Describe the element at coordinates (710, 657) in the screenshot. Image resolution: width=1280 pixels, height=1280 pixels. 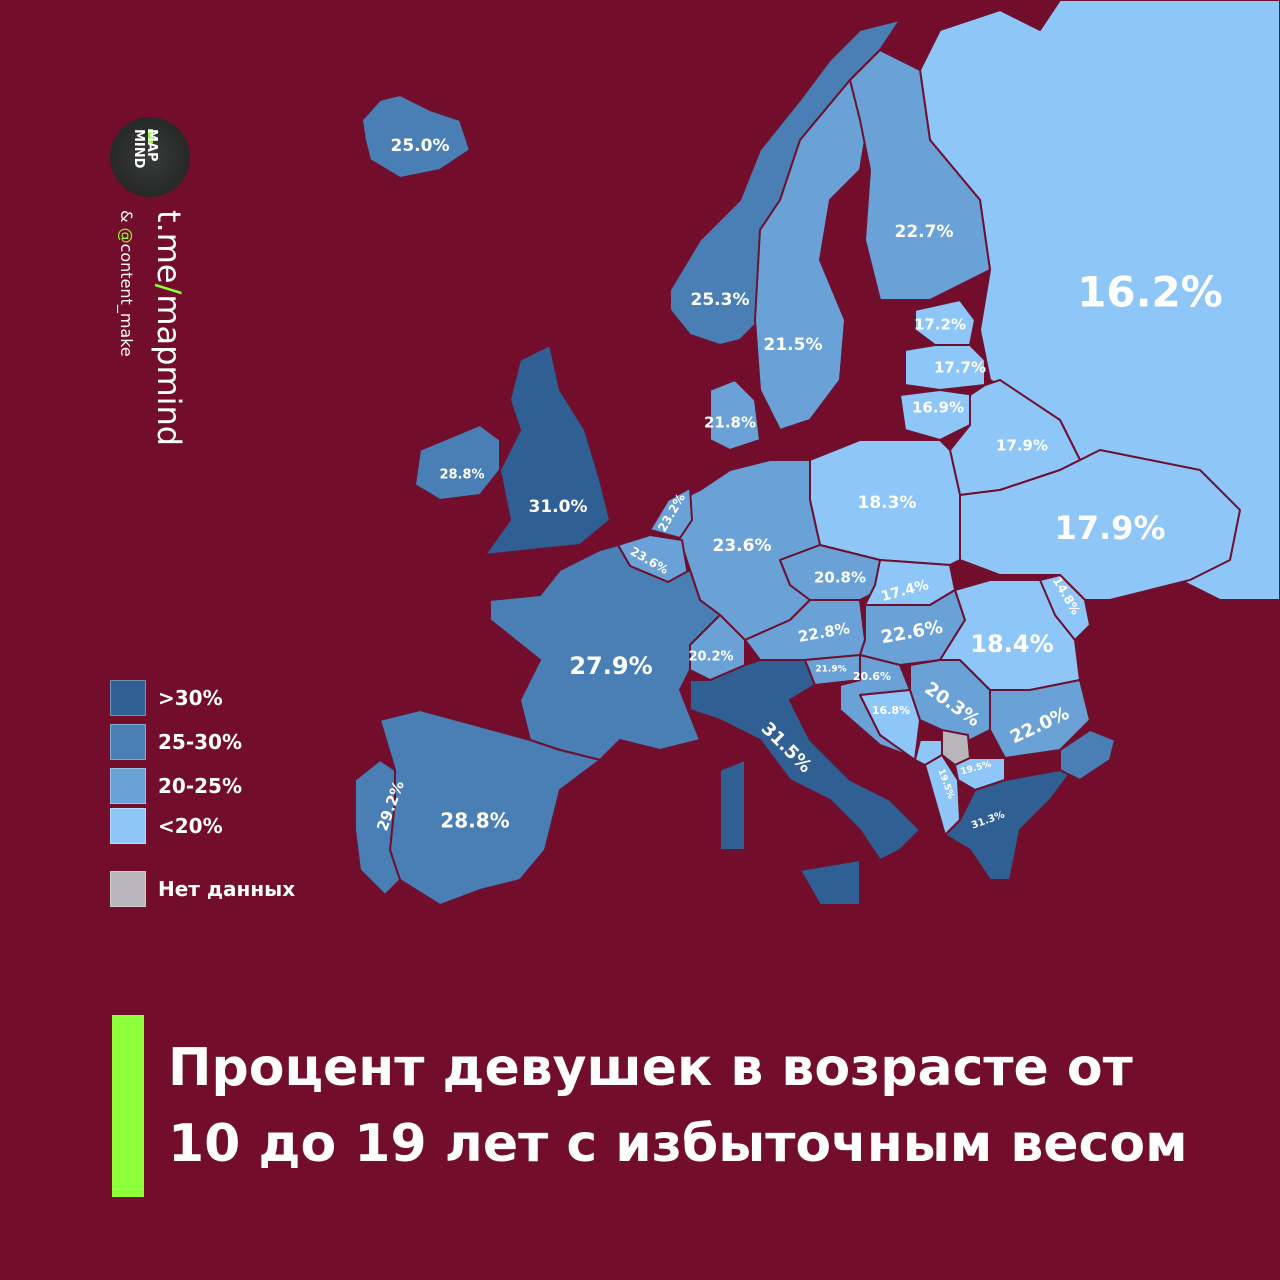
I see `label-switzerland: 20.2%` at that location.